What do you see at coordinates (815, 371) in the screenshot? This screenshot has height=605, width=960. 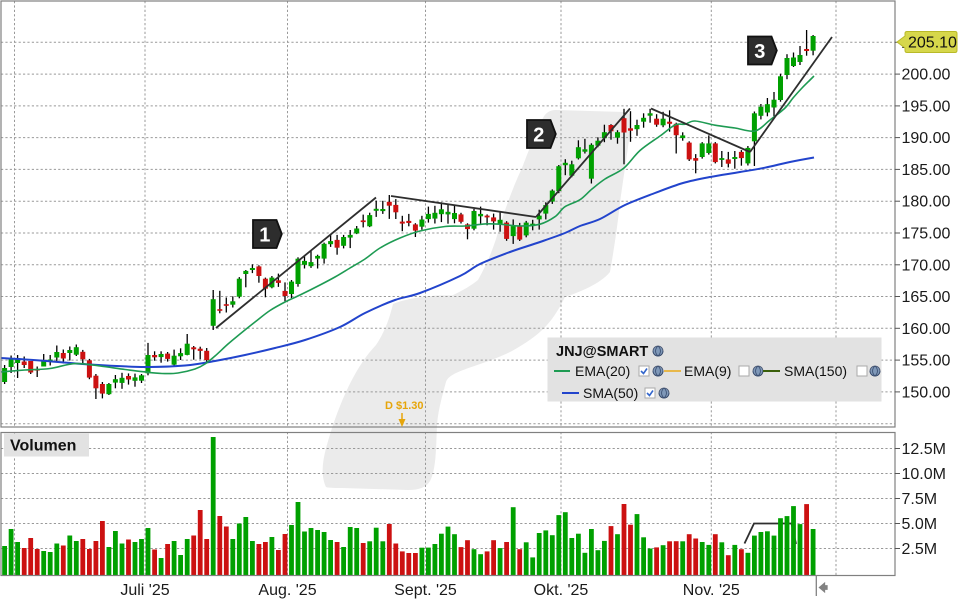 I see `svg-text: SMA(150)` at bounding box center [815, 371].